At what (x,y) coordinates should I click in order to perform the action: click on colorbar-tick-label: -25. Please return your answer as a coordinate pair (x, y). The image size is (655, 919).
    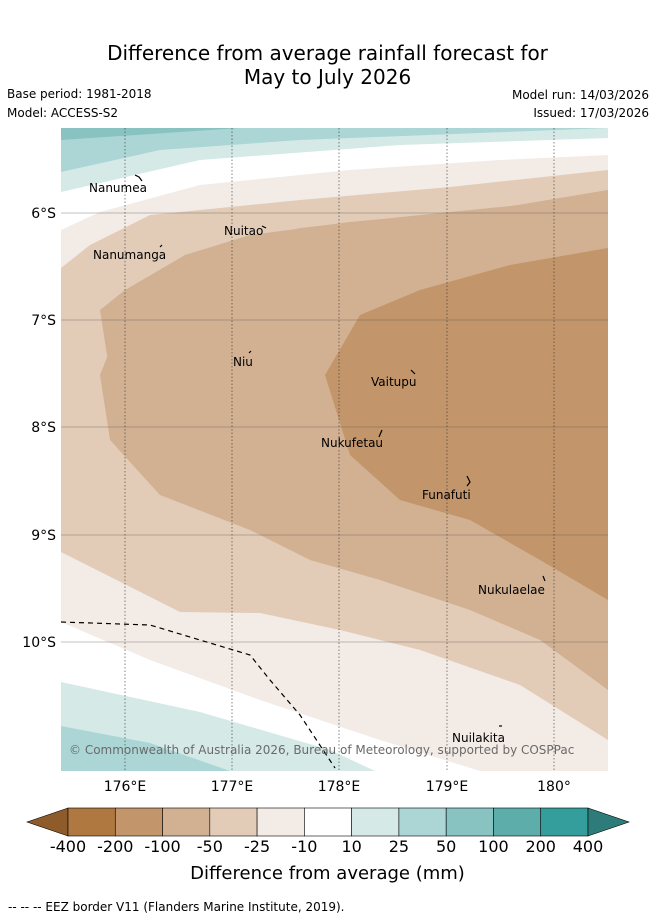
    Looking at the image, I should click on (257, 846).